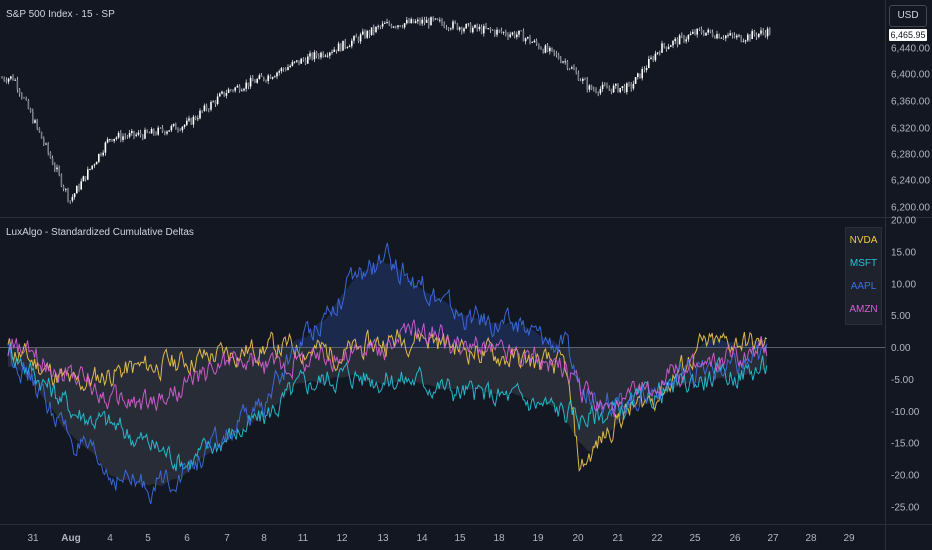  I want to click on legend-item-amzn: AMZN, so click(863, 309).